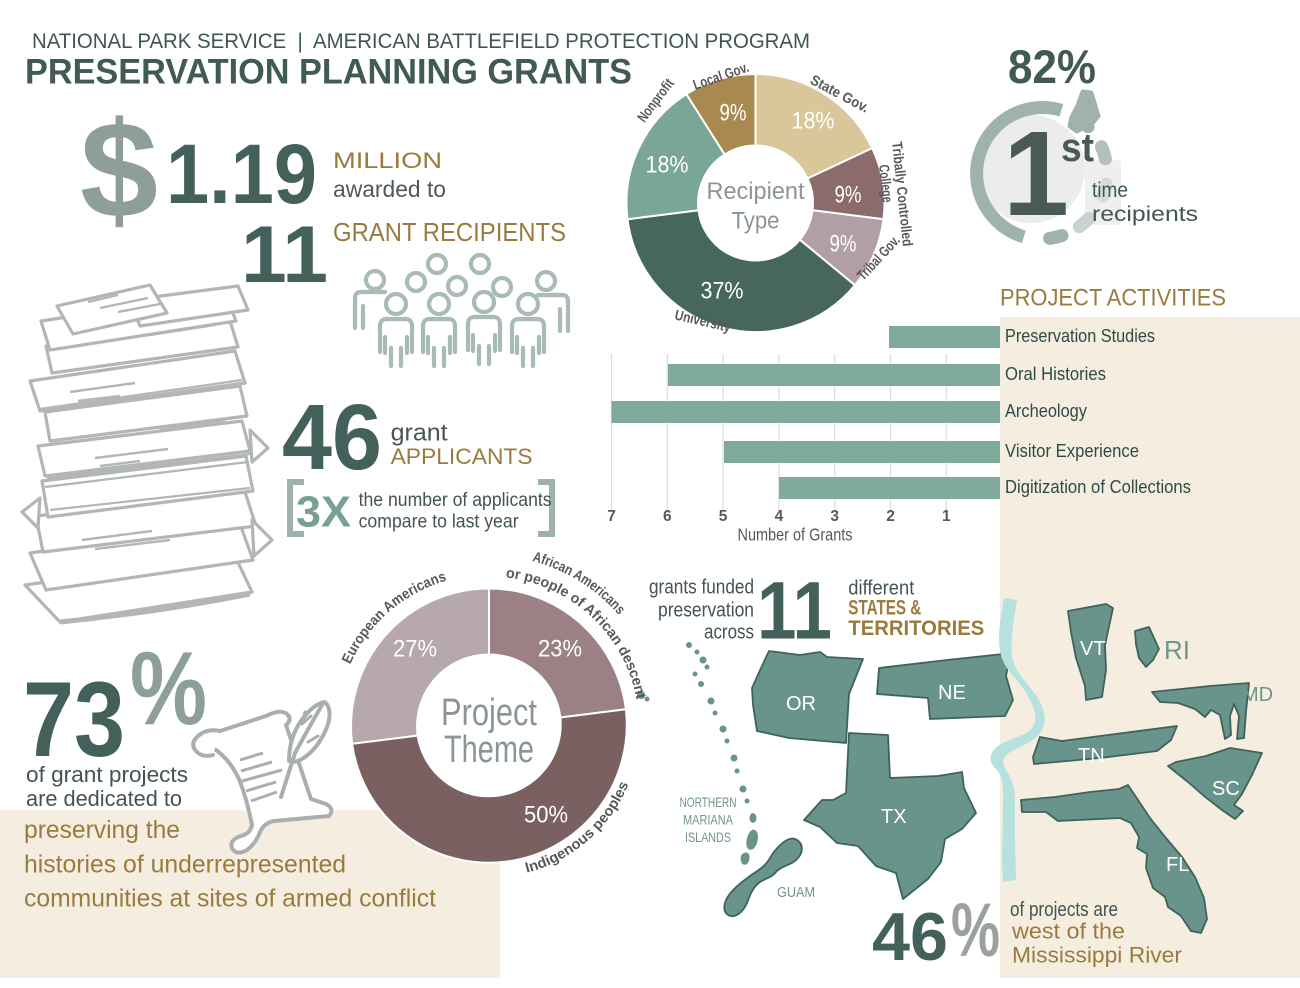 This screenshot has width=1300, height=988. Describe the element at coordinates (779, 516) in the screenshot. I see `svg-text: 4` at that location.